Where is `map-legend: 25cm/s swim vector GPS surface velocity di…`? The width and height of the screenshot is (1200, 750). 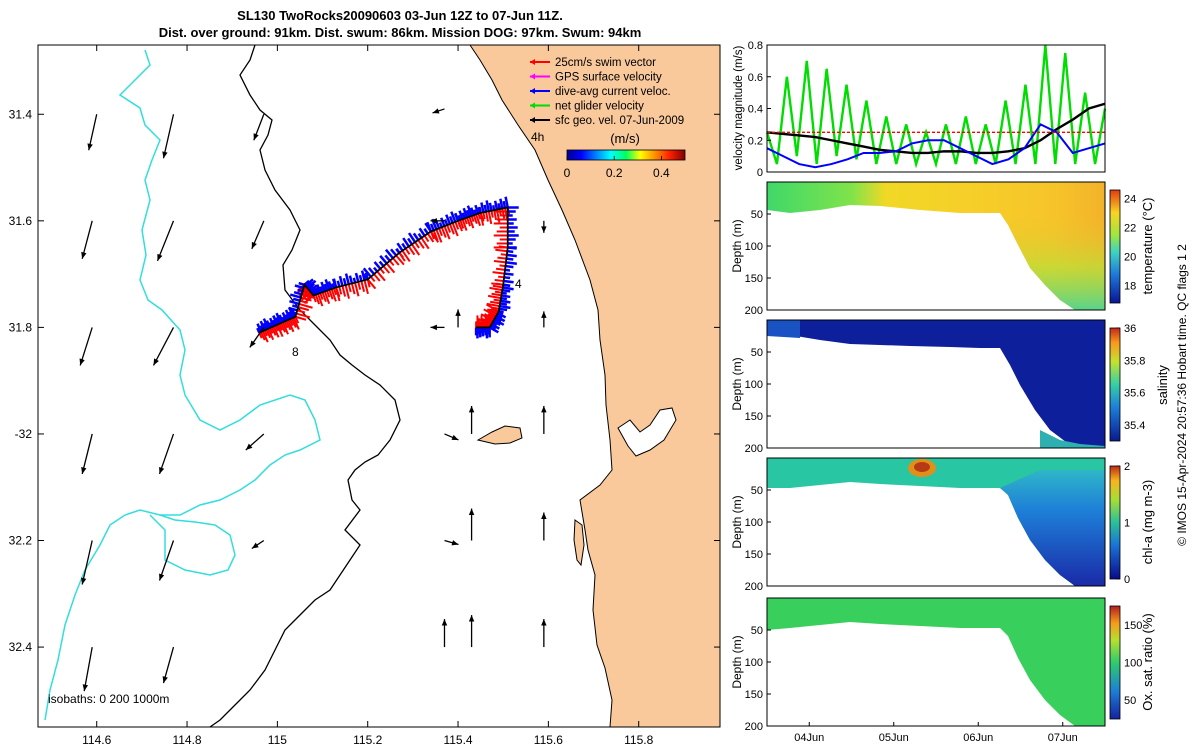
map-legend: 25cm/s swim vector GPS surface velocity di… is located at coordinates (607, 92).